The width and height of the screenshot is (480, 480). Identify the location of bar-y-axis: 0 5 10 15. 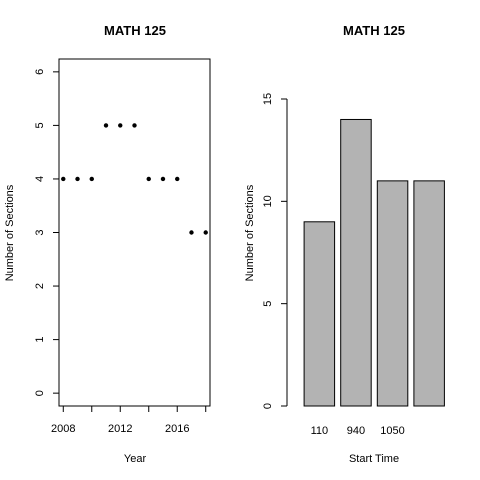
(275, 251).